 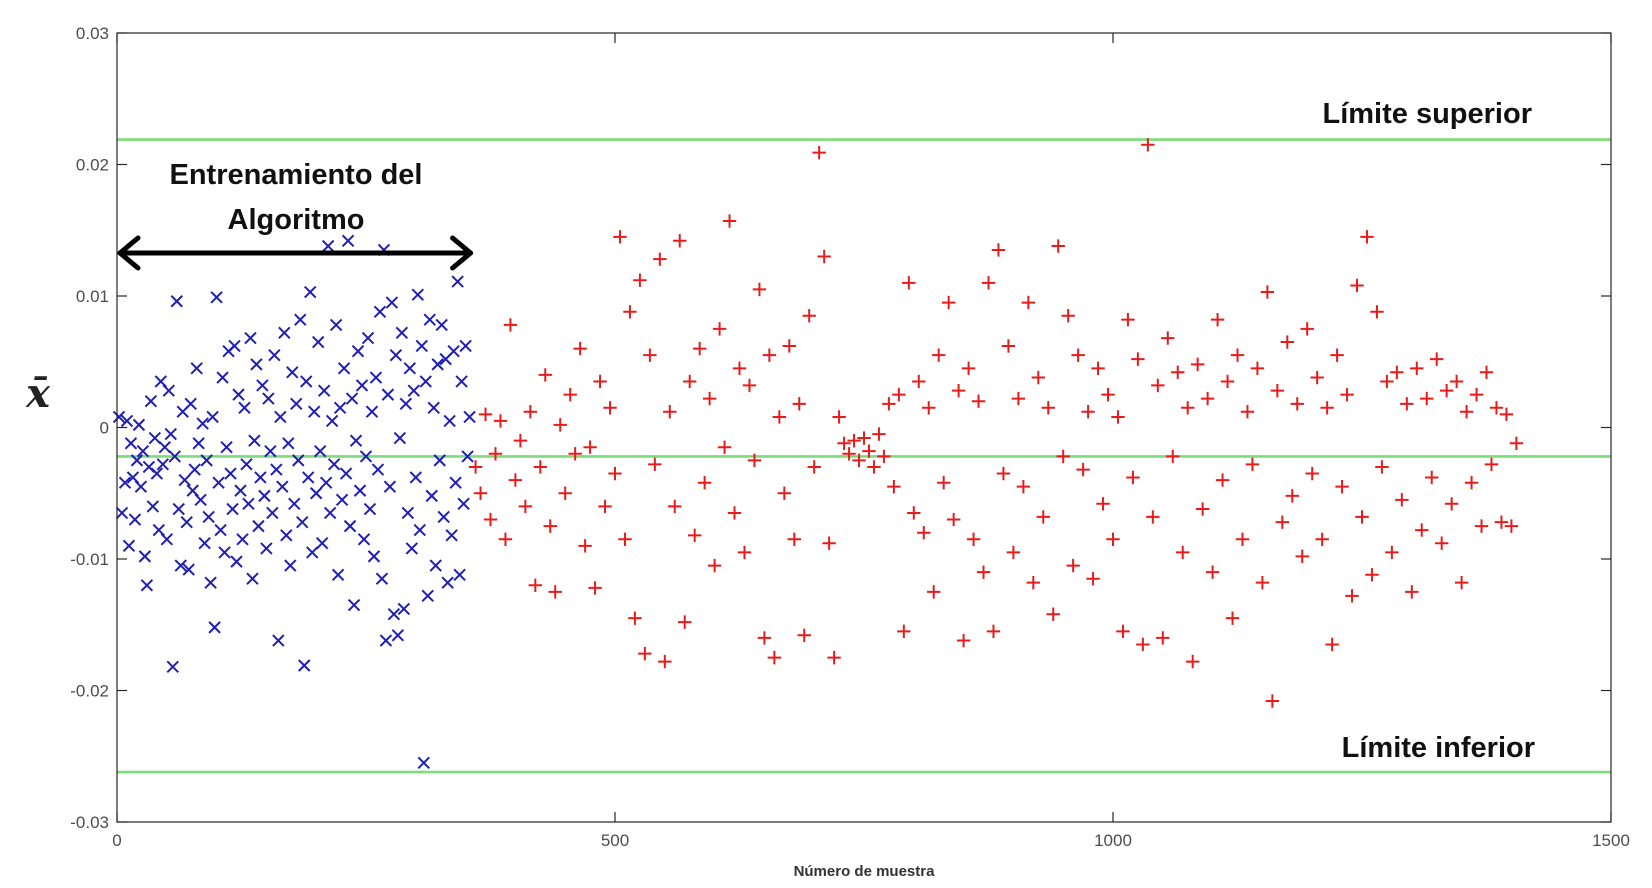 I want to click on x-axis-label: Número de muestra, so click(x=865, y=871).